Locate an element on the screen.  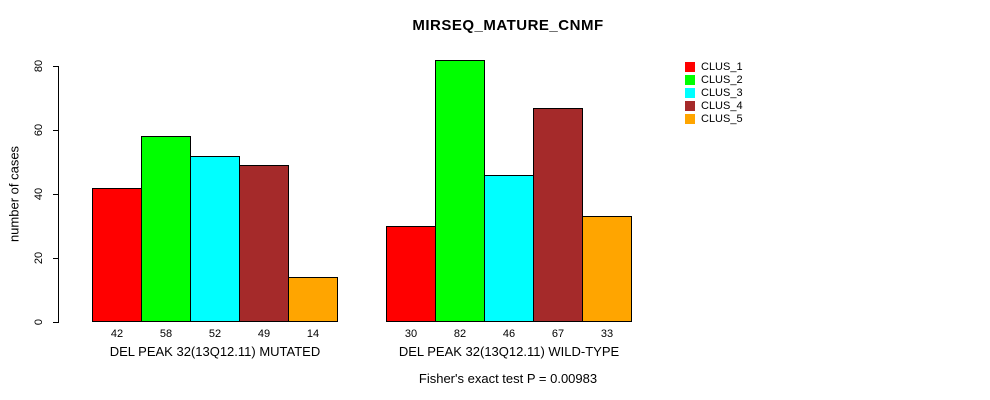
legend-item: CLUS_1 is located at coordinates (714, 67).